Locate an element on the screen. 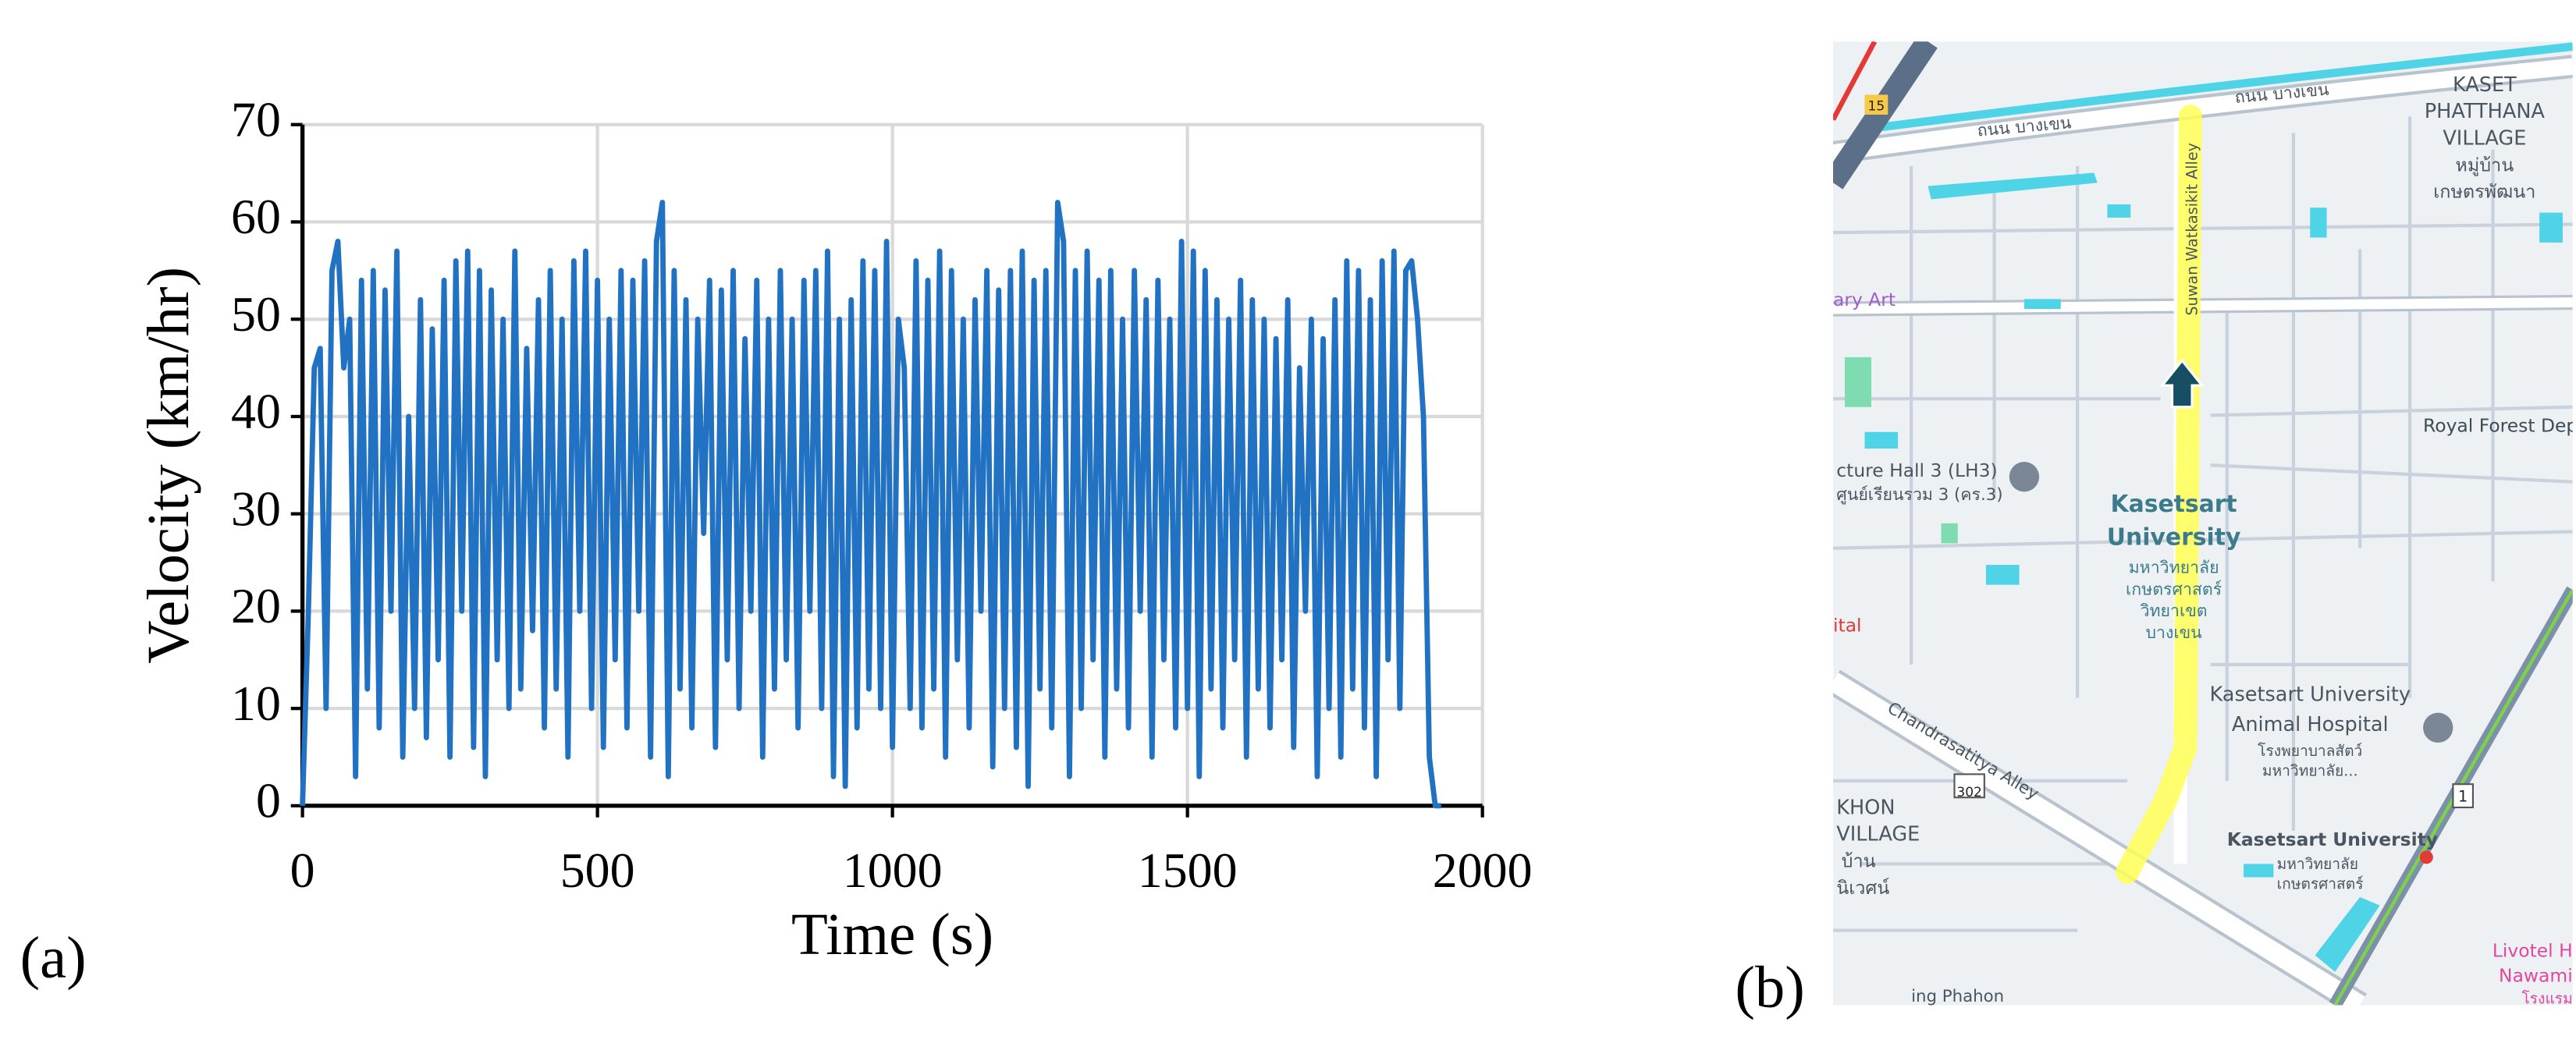 The image size is (2576, 1043). direction-arrow is located at coordinates (2182, 383).